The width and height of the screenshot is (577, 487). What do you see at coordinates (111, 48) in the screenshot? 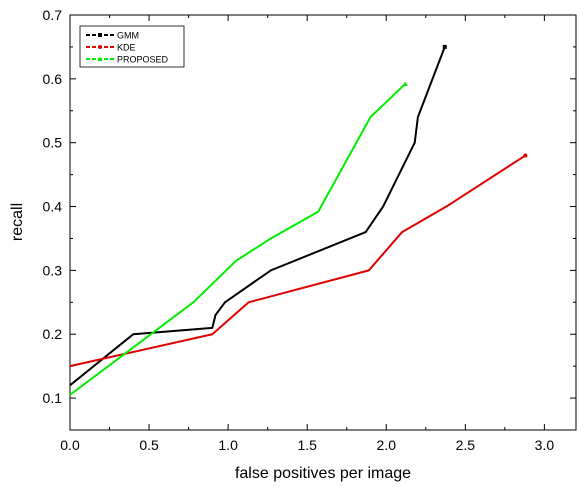
I see `legend-item-kde: KDE` at bounding box center [111, 48].